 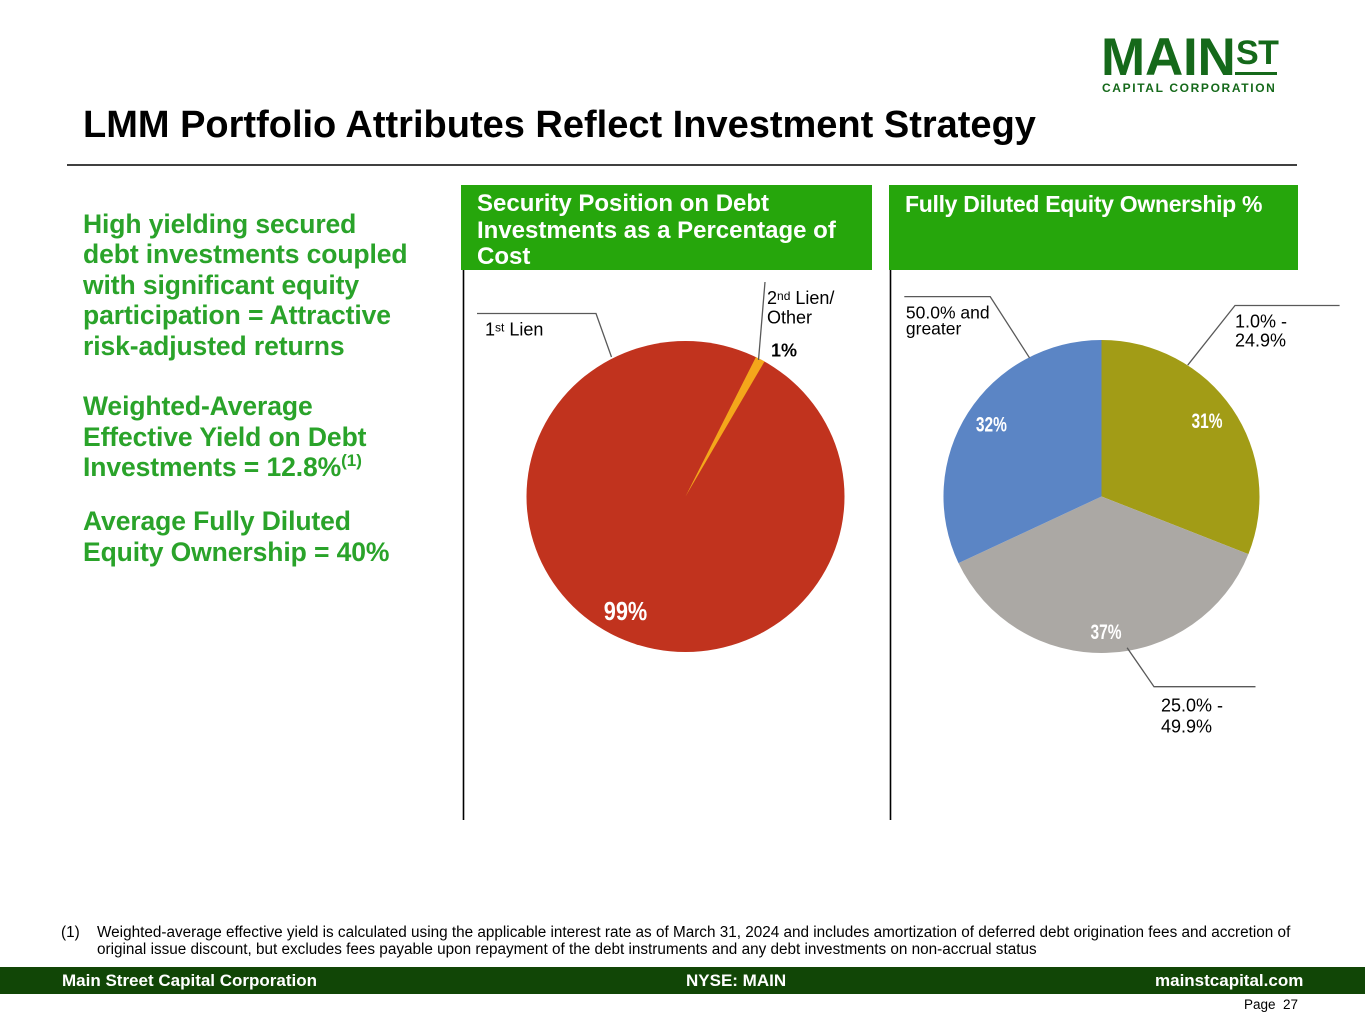 What do you see at coordinates (948, 313) in the screenshot?
I see `svg-text: 50.0% and` at bounding box center [948, 313].